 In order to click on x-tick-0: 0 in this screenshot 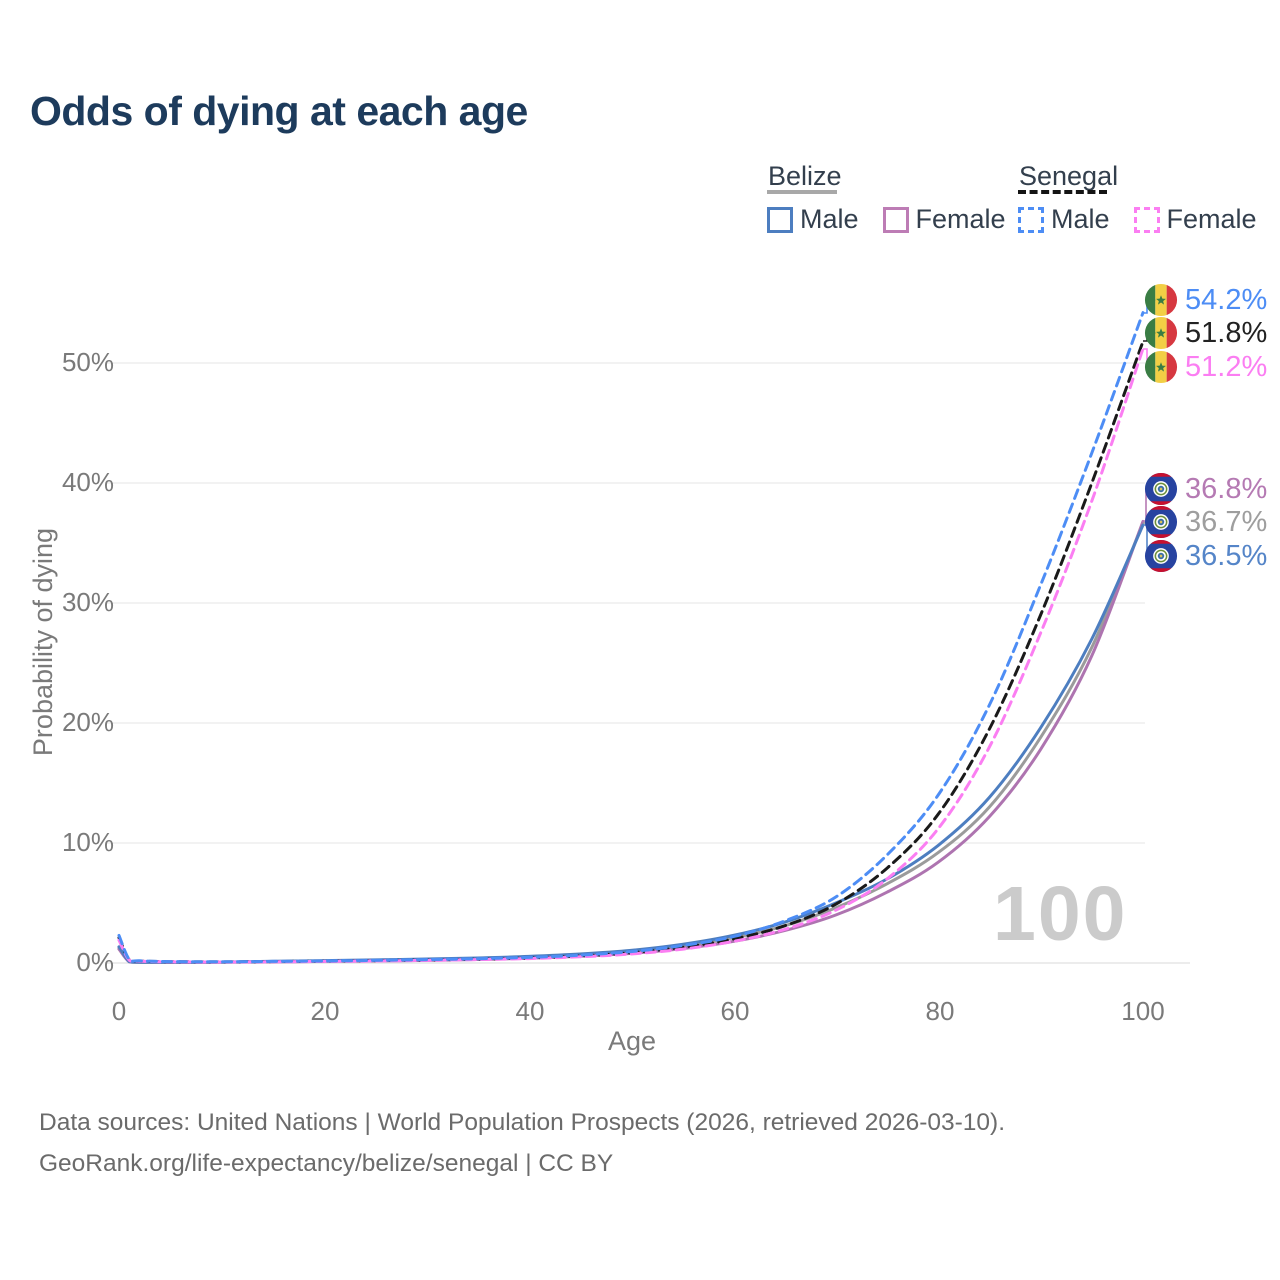, I will do `click(119, 1011)`.